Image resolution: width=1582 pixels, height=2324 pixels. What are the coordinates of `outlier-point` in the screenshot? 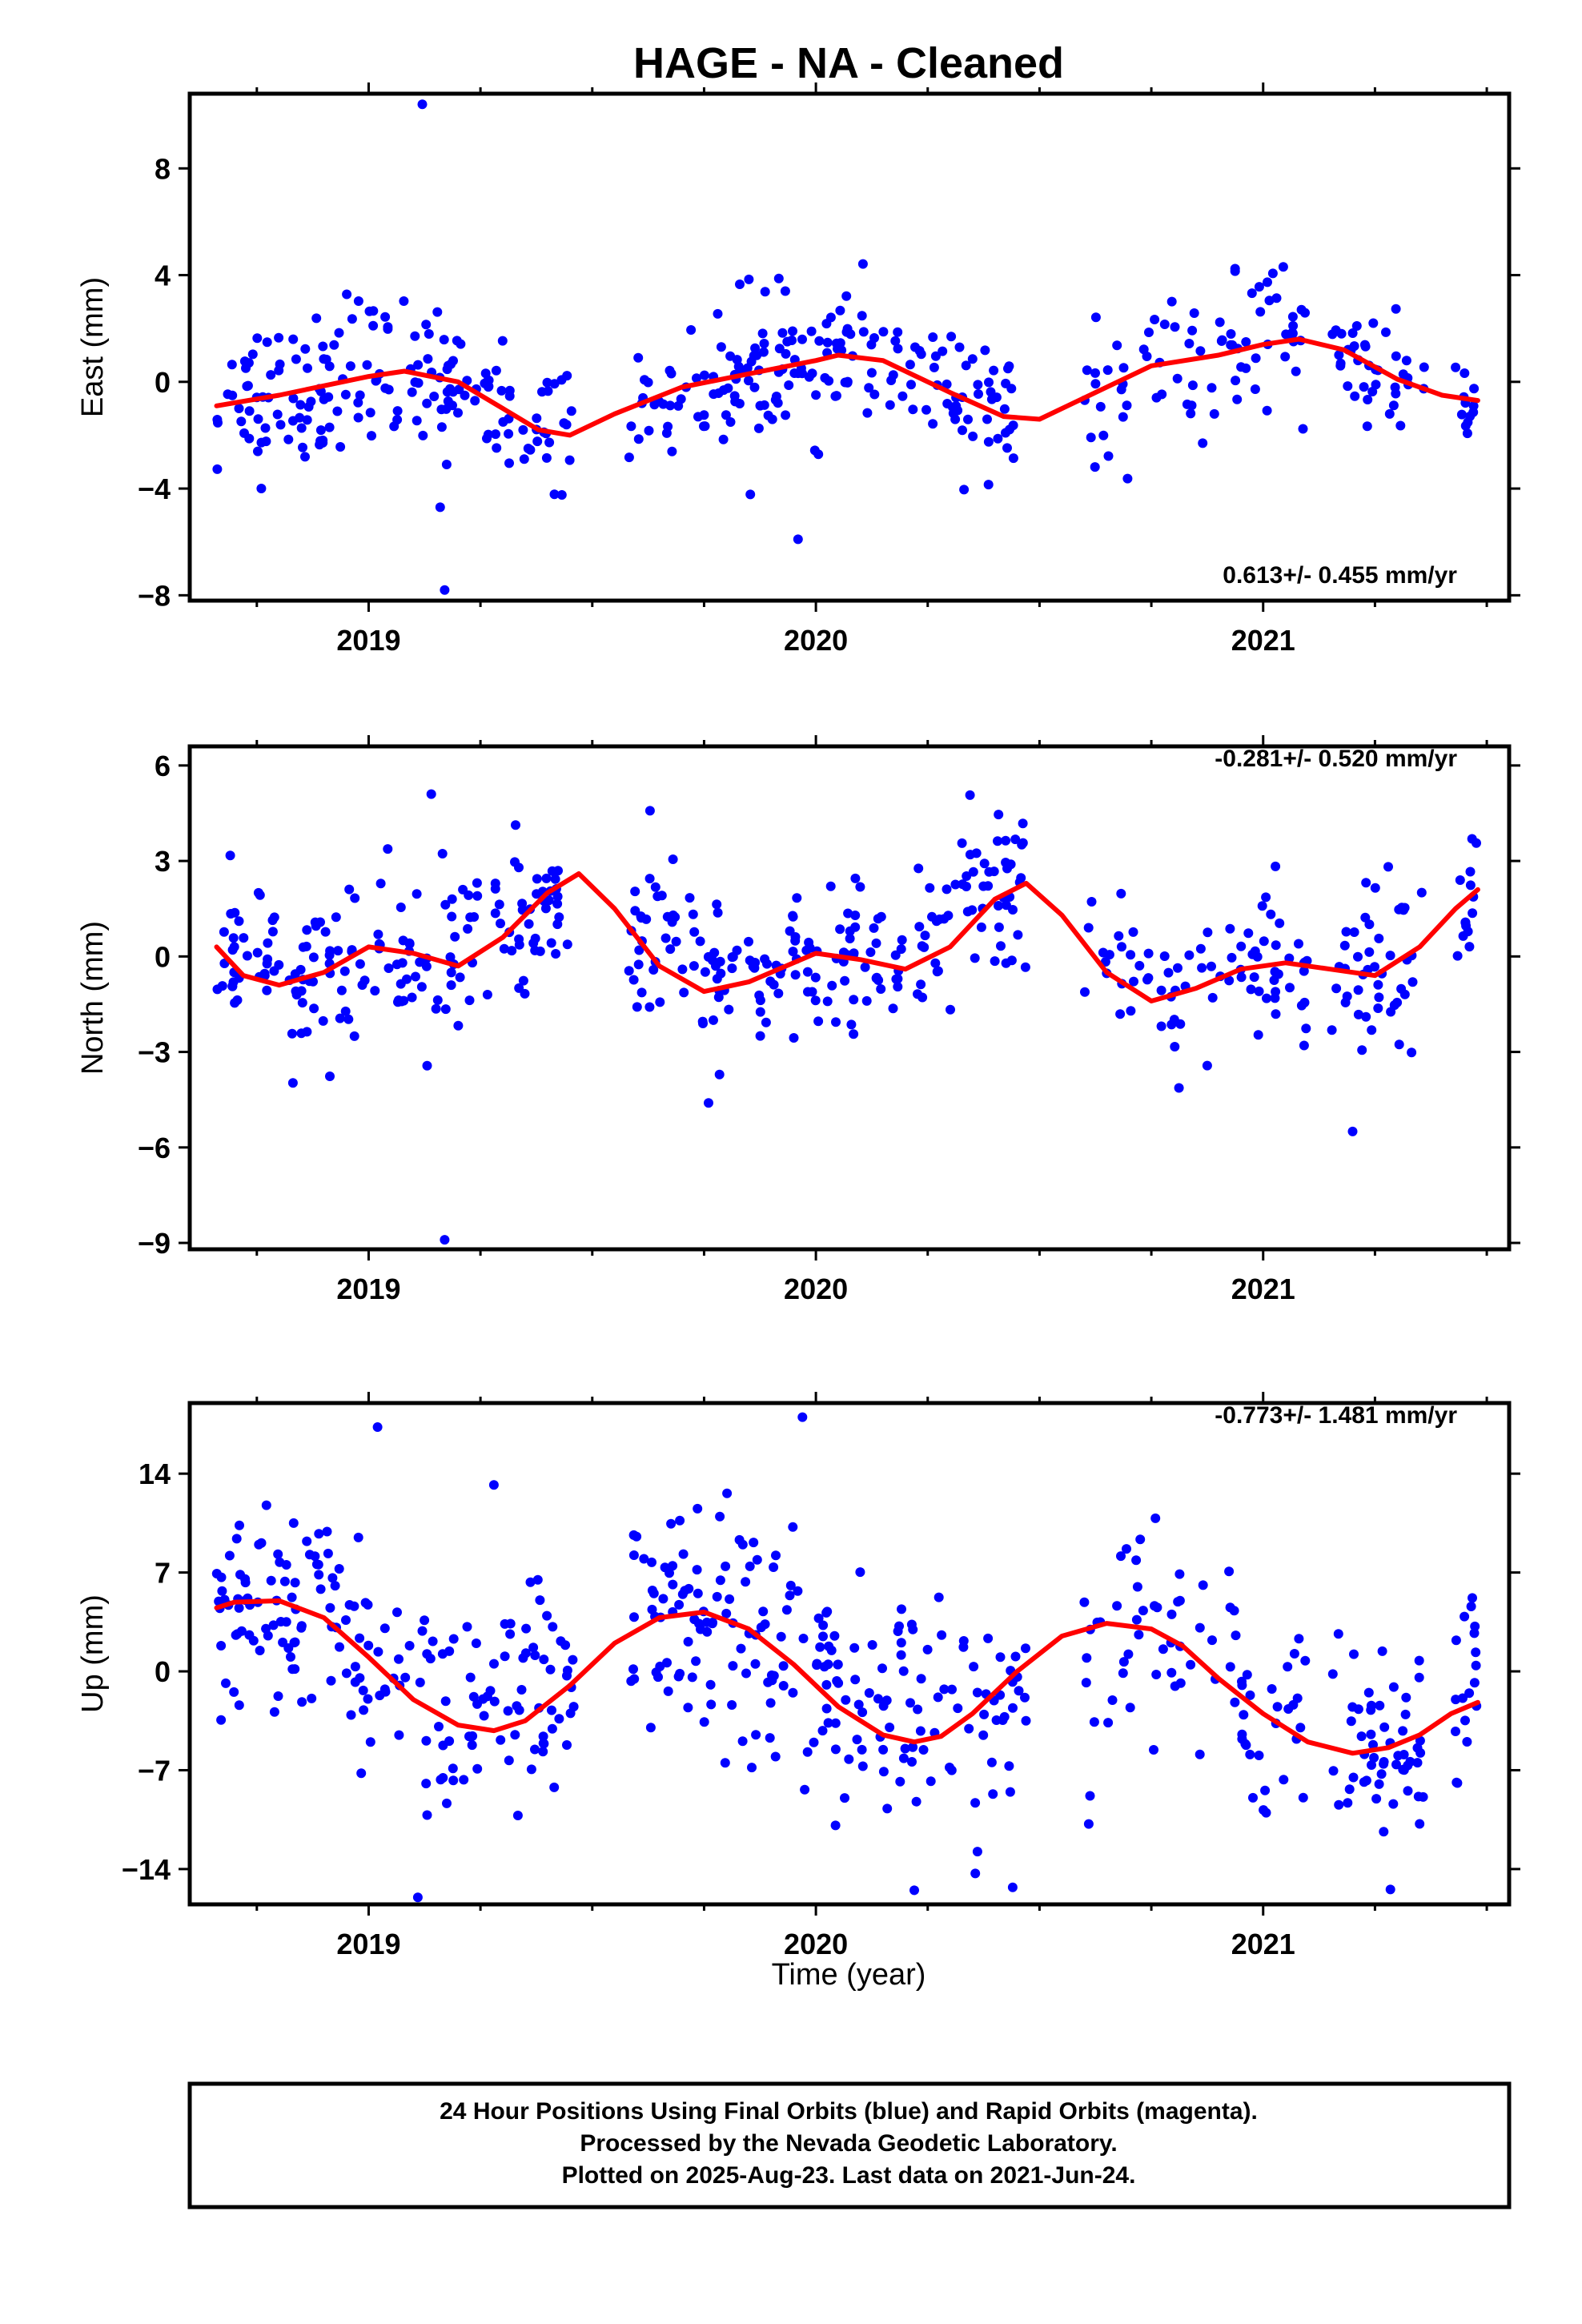 It's located at (1353, 1131).